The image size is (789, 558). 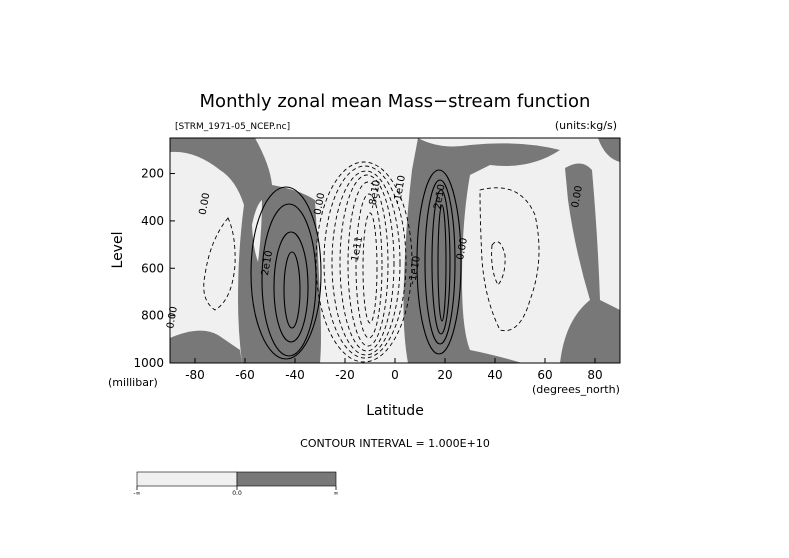 I want to click on contour-ring-southern-neg, so click(x=219, y=264).